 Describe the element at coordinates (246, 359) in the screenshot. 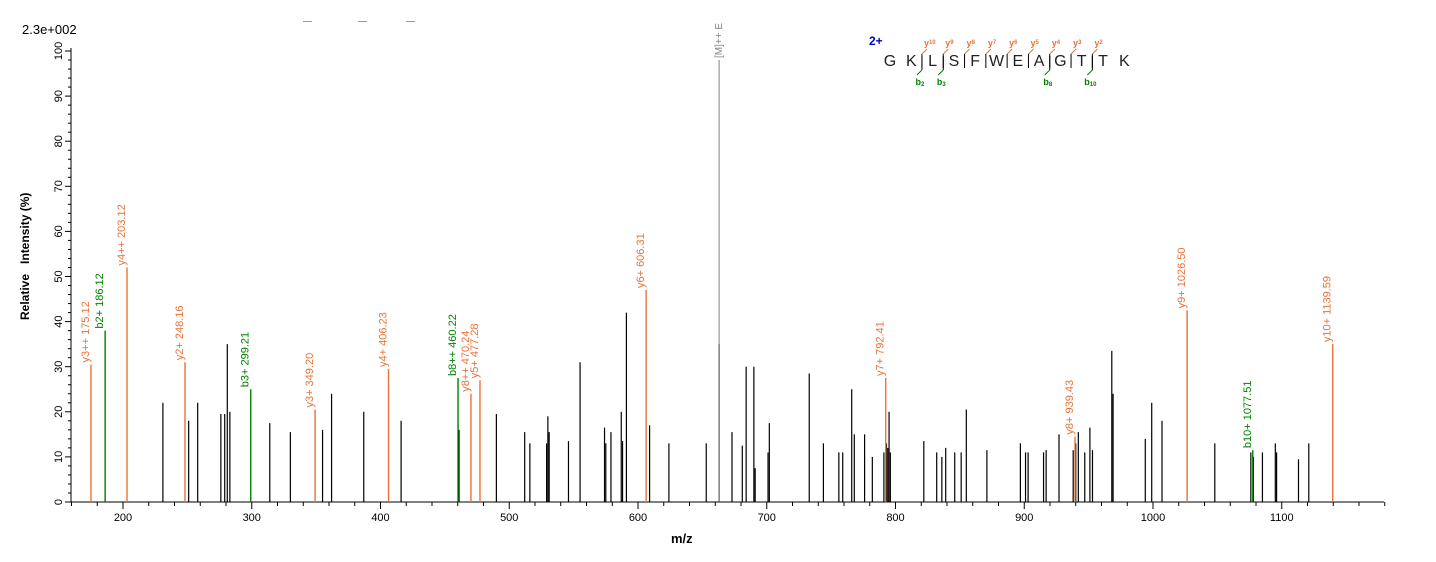

I see `peak-label: b3+ 299.21` at that location.